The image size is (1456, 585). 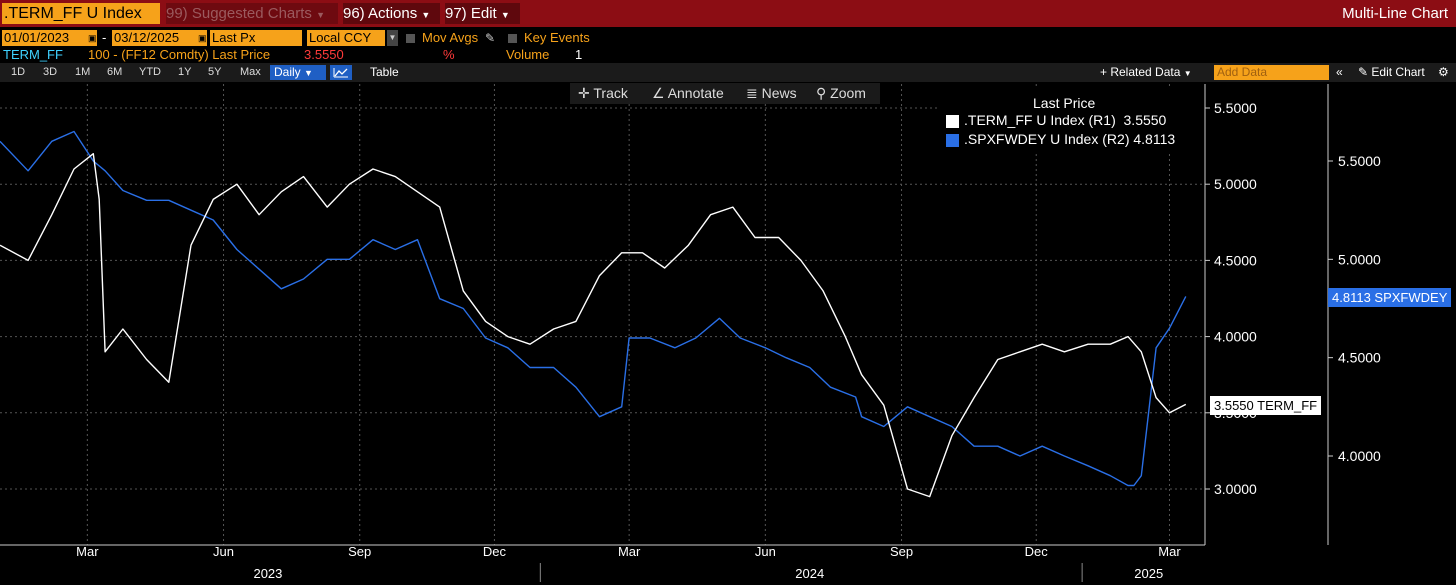 What do you see at coordinates (771, 93) in the screenshot?
I see `news-button: ≣ News` at bounding box center [771, 93].